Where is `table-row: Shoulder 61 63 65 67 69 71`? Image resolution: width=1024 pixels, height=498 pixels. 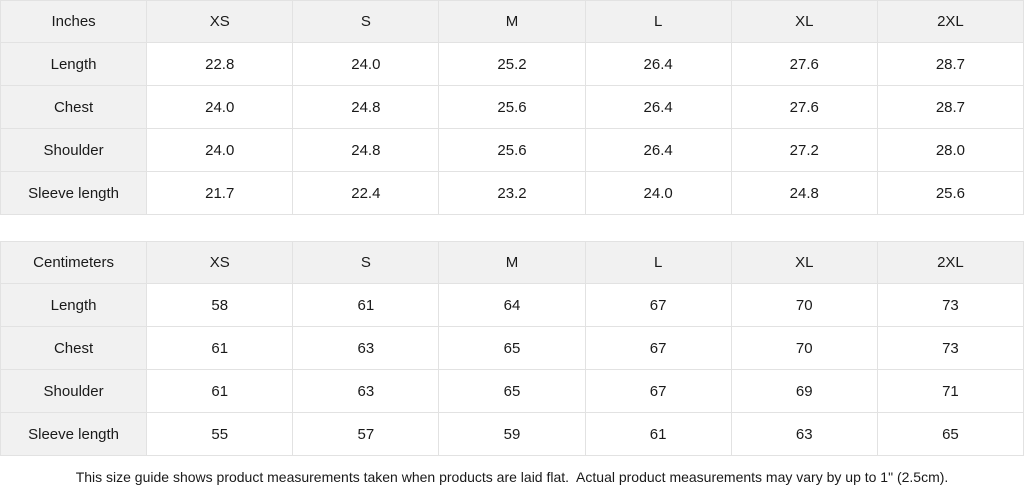 table-row: Shoulder 61 63 65 67 69 71 is located at coordinates (512, 391).